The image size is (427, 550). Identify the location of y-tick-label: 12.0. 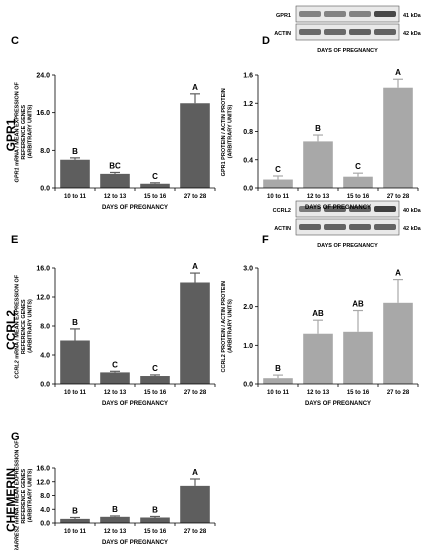
(43, 482).